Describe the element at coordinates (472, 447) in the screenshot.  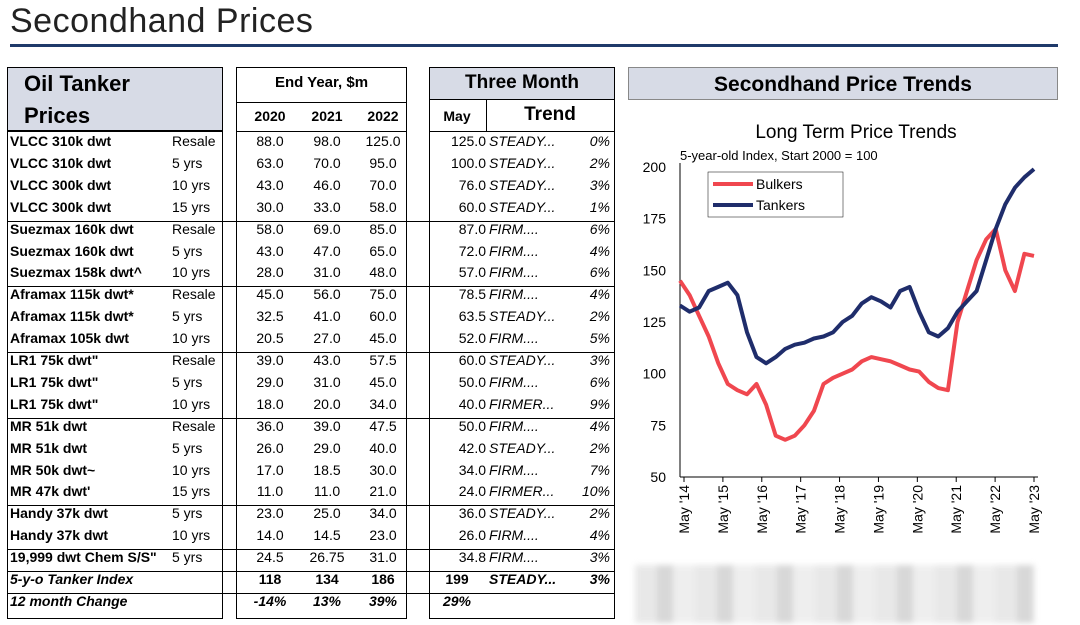
I see `cell-may: 42.0` at that location.